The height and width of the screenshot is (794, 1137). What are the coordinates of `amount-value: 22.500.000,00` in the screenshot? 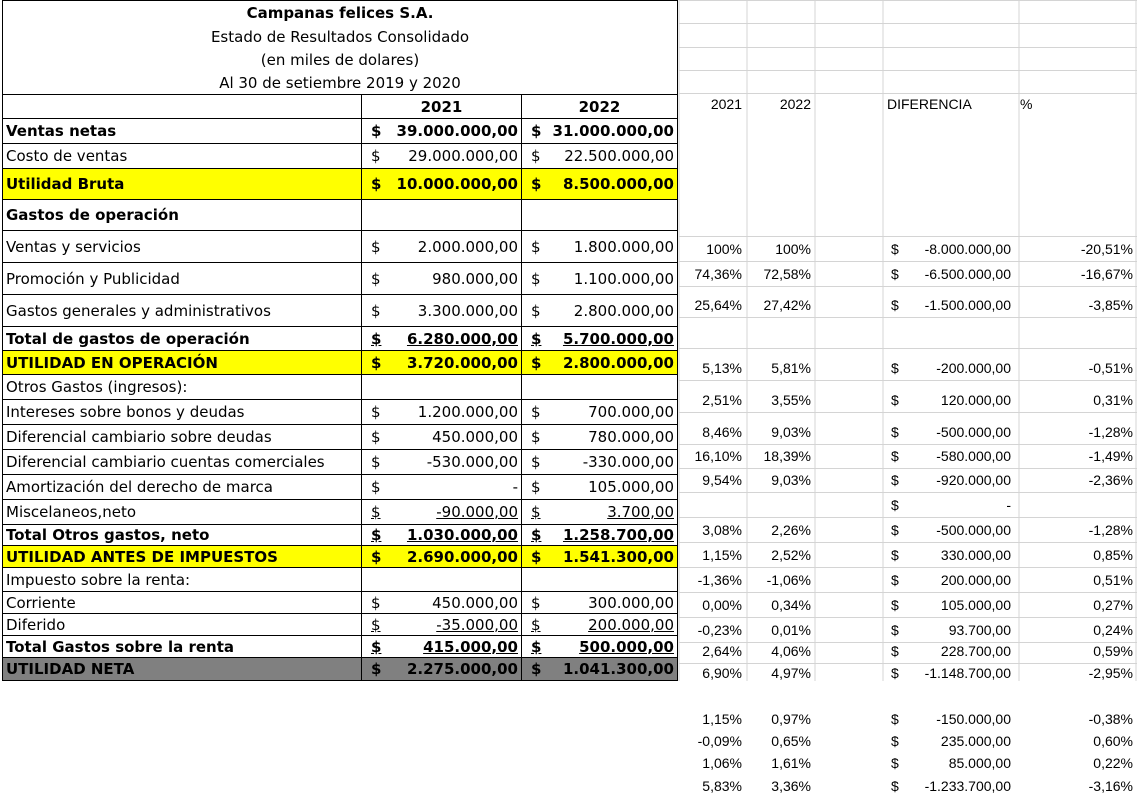 It's located at (619, 156).